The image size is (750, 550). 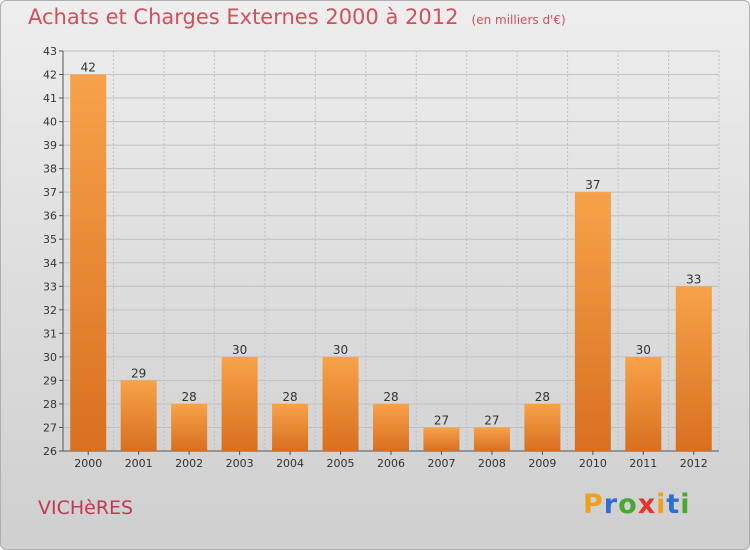 I want to click on y-tick-label: 29, so click(x=50, y=380).